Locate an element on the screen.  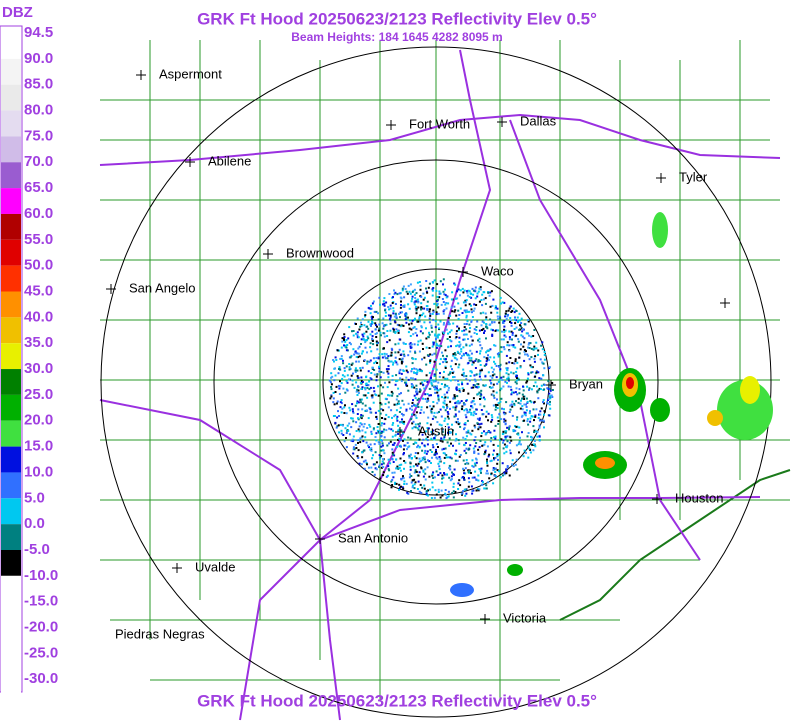
storm-cell is located at coordinates (515, 570).